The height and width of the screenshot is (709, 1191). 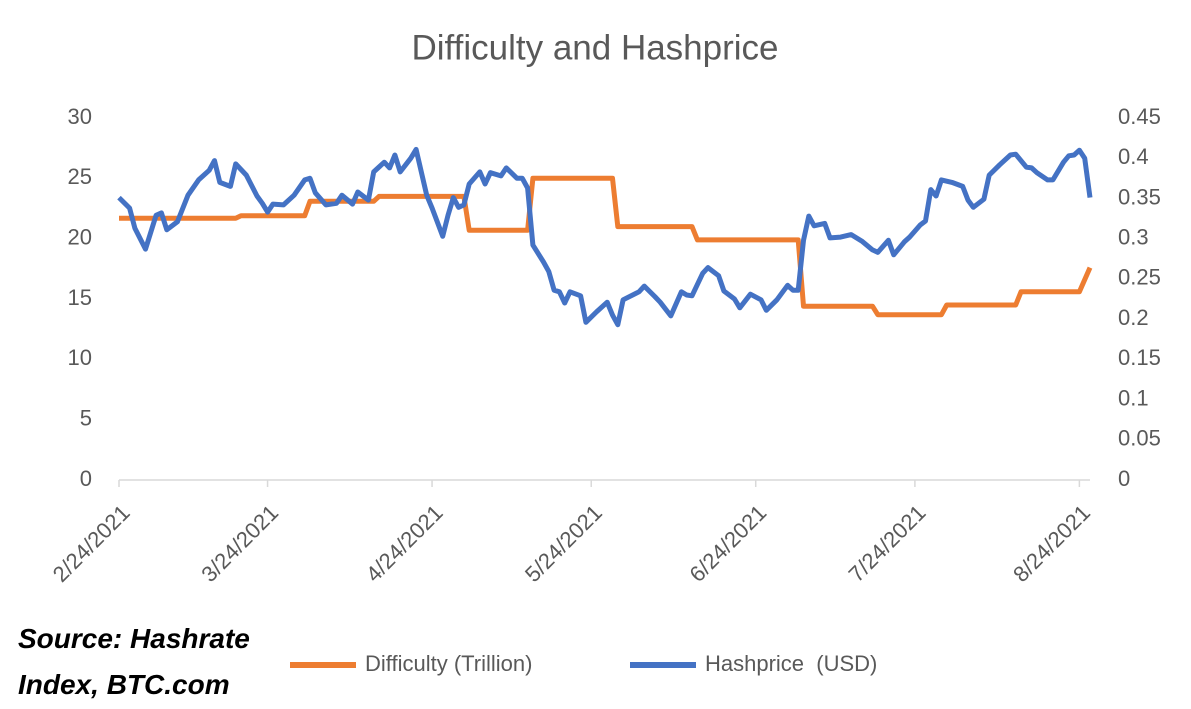 I want to click on y-tick-label: 25, so click(x=80, y=176).